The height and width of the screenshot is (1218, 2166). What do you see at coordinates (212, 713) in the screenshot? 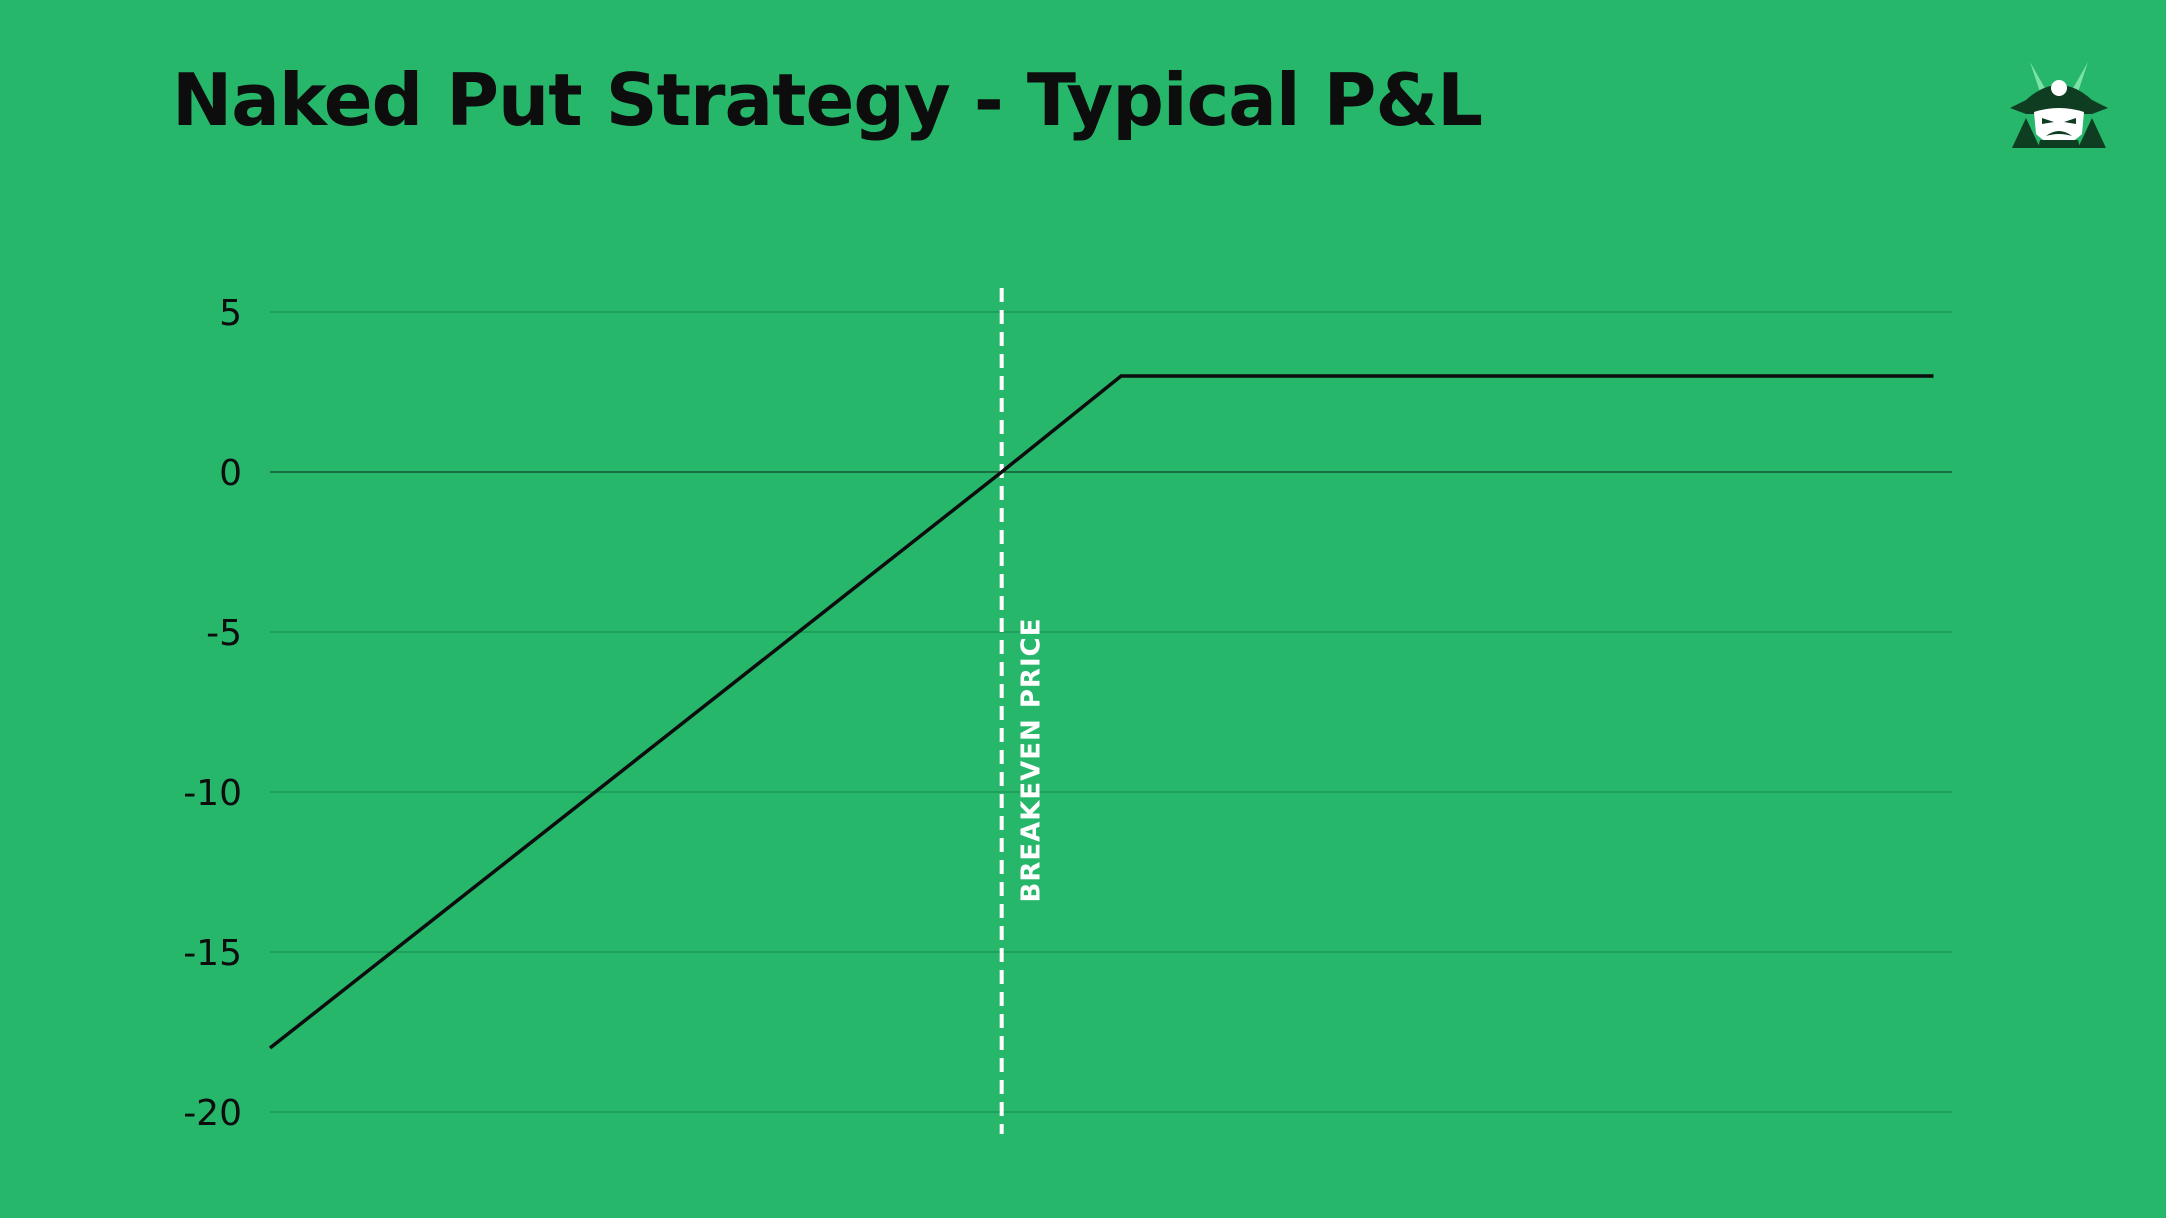
I see `y-axis-ticks: 5 0 -5 -10 -15 -20` at bounding box center [212, 713].